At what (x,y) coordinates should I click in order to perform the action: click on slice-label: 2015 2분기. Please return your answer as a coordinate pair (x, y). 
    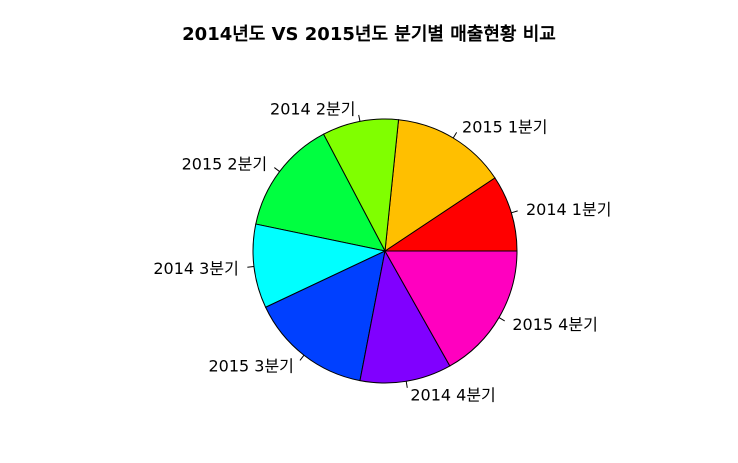
    Looking at the image, I should click on (224, 164).